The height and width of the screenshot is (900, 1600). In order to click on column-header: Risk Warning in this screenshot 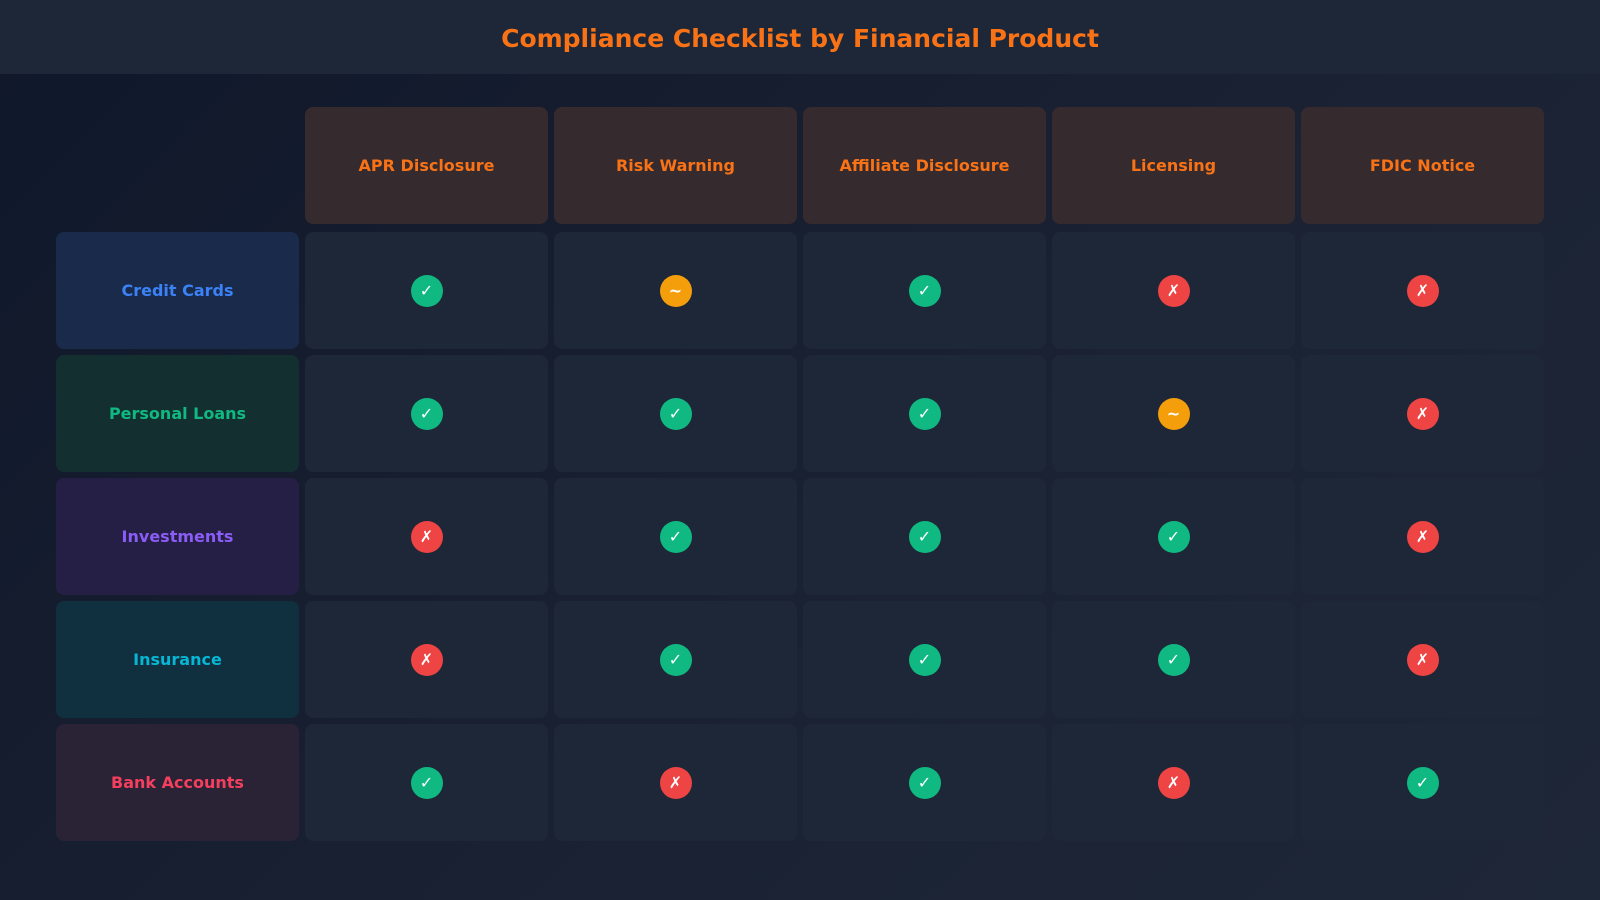, I will do `click(675, 165)`.